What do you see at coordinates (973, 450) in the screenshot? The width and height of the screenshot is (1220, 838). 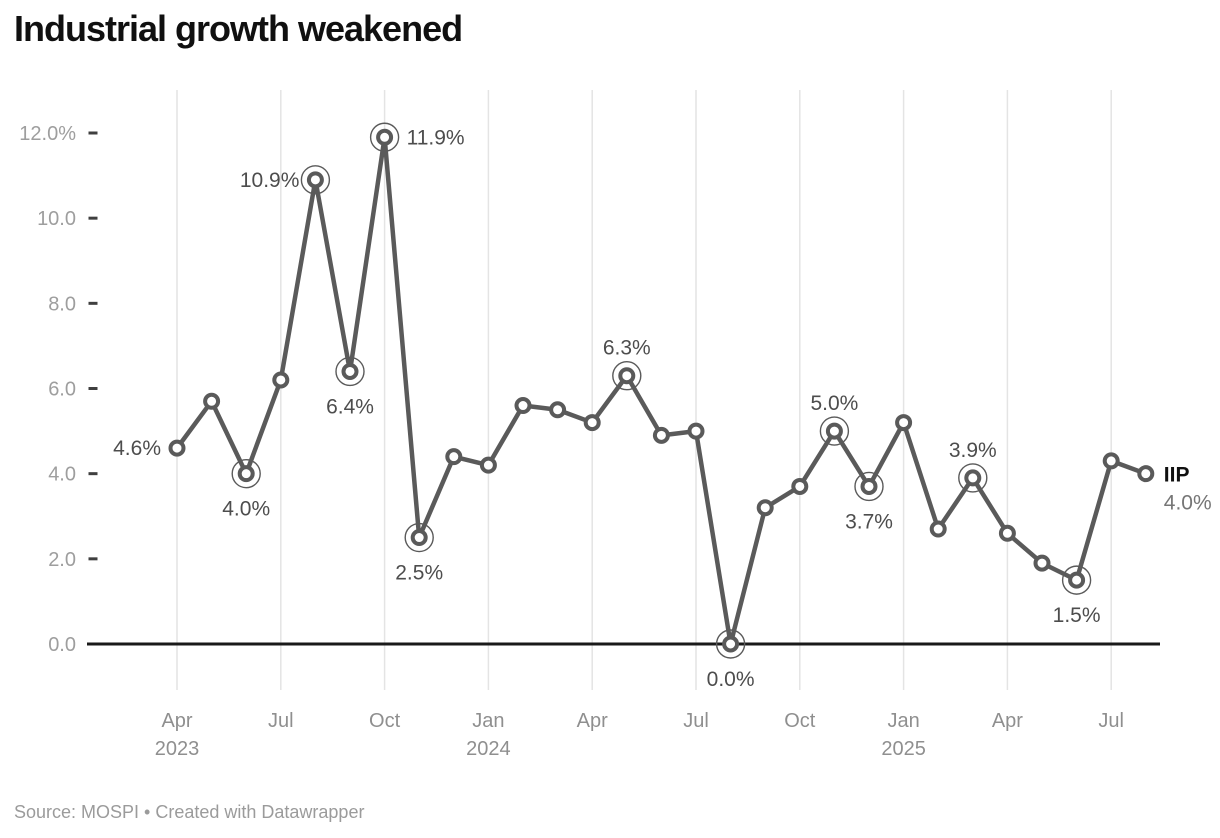 I see `data-point-label: 3.9%` at bounding box center [973, 450].